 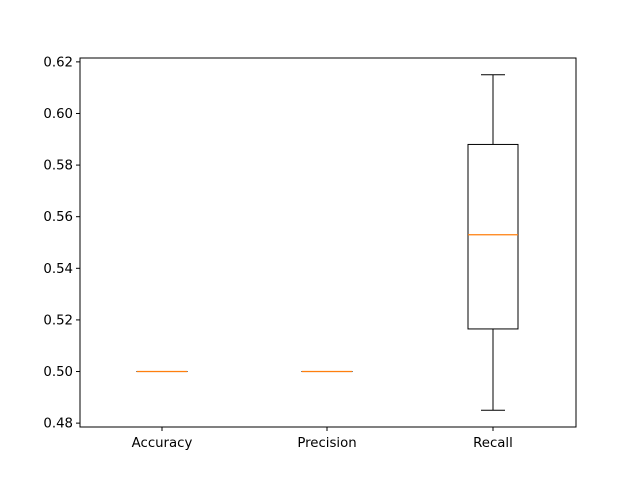 I want to click on box-group-recall, so click(x=493, y=242).